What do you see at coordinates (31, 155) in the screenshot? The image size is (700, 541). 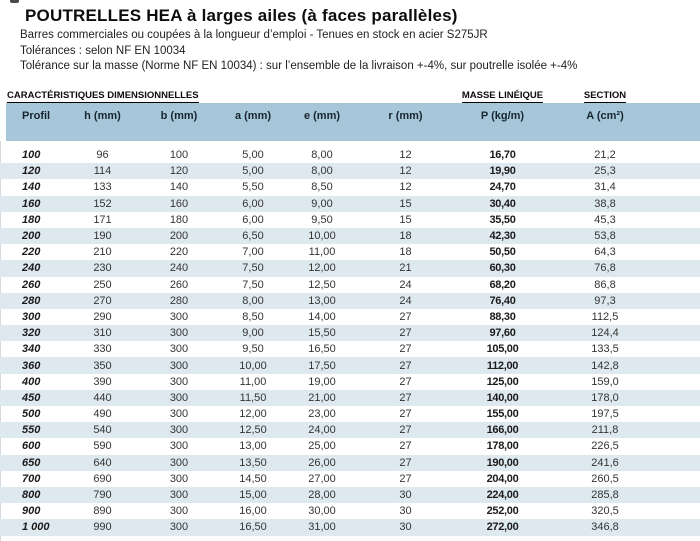 I see `cell-profil: 100` at bounding box center [31, 155].